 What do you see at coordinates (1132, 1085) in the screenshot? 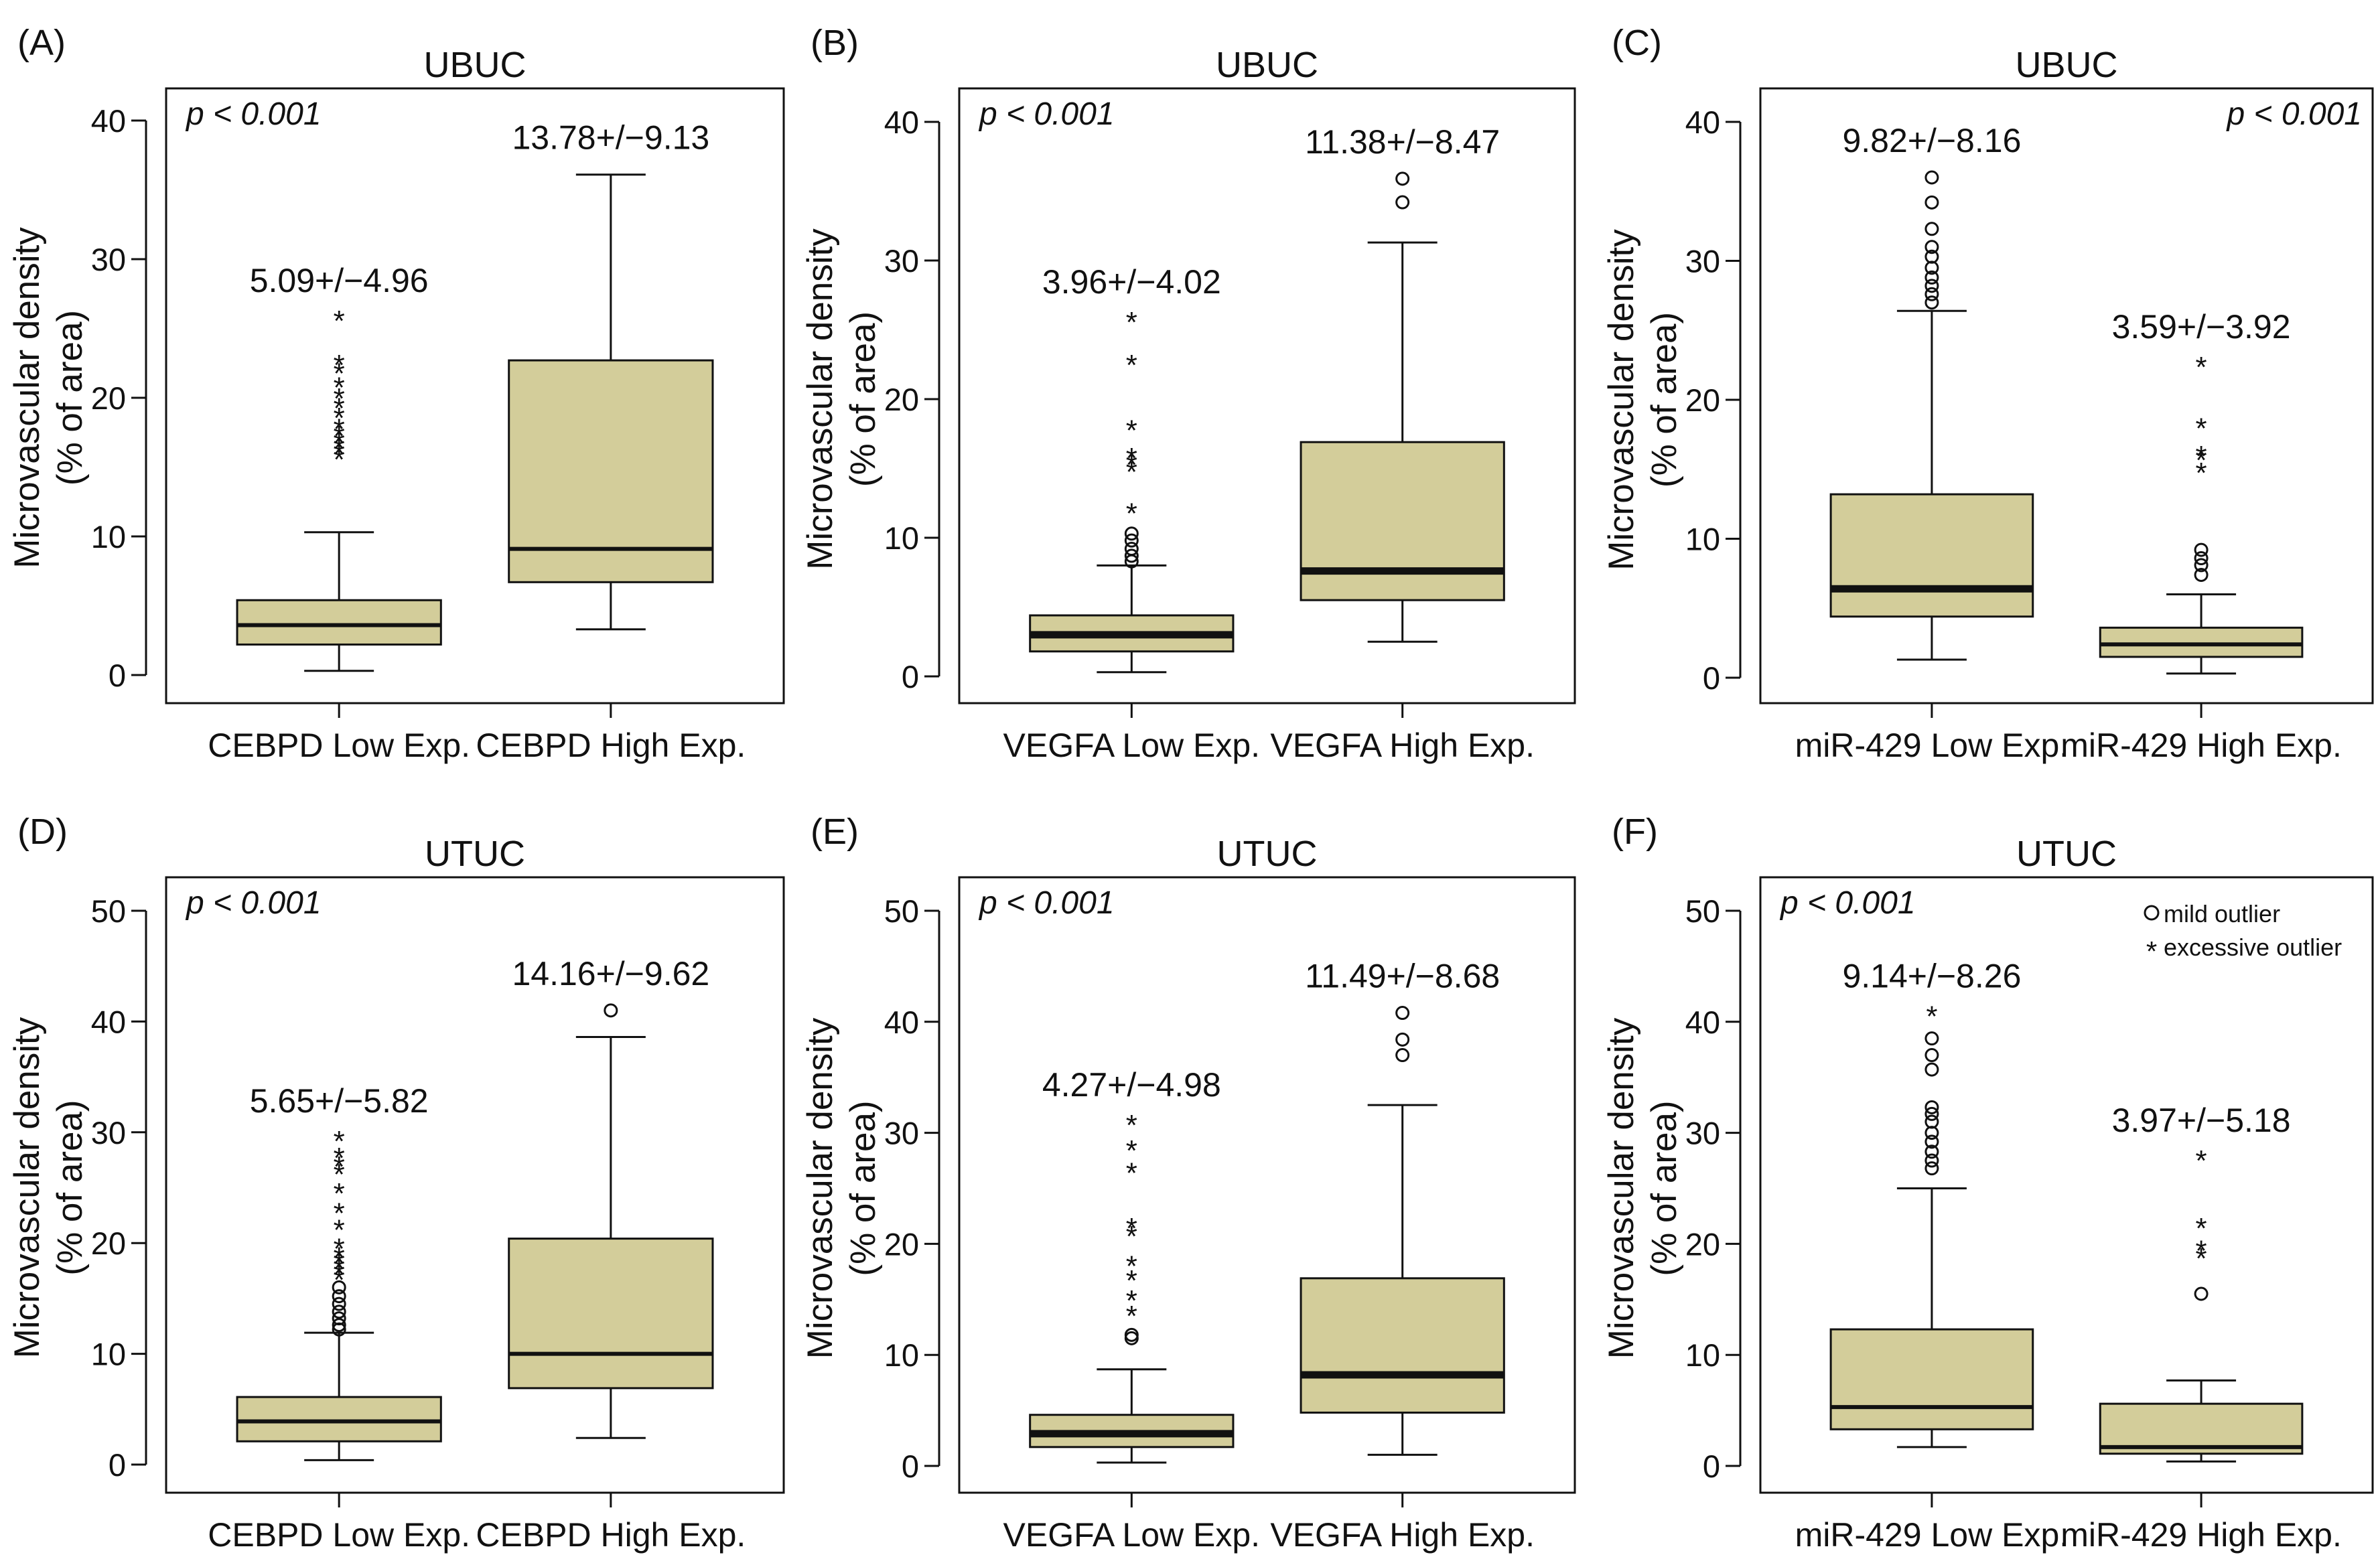
I see `group-annotation: 4.27+/−4.98` at bounding box center [1132, 1085].